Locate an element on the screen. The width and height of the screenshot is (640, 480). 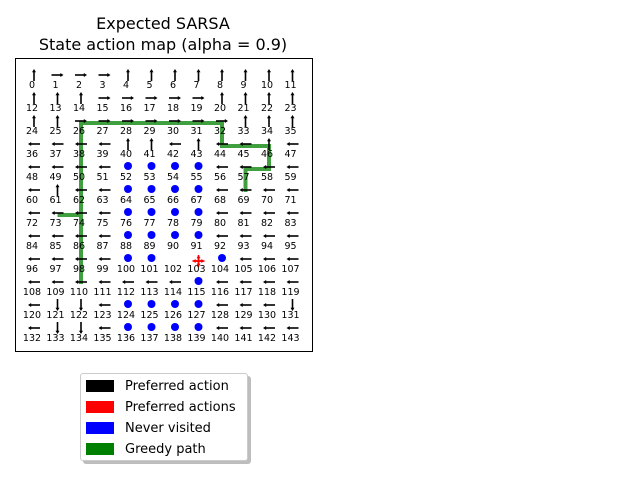
legend-label: Never visited is located at coordinates (168, 428).